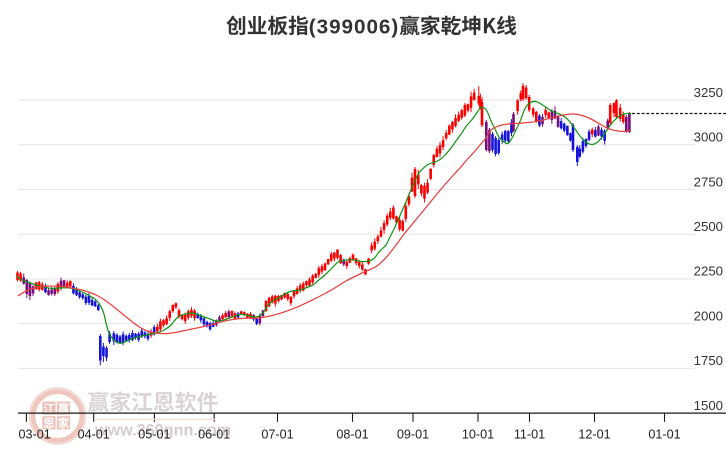 The width and height of the screenshot is (726, 450). I want to click on svg-text: 12-01, so click(594, 435).